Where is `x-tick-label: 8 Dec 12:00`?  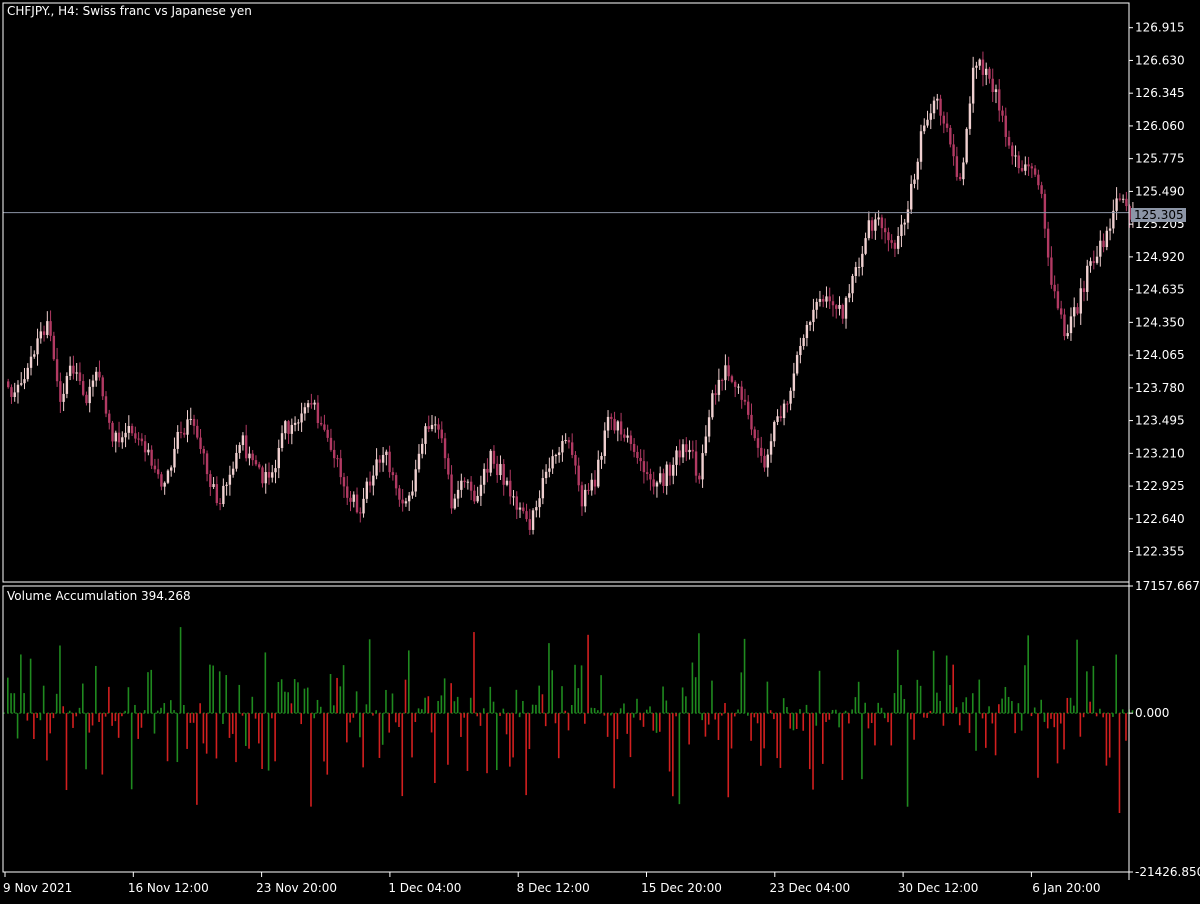
x-tick-label: 8 Dec 12:00 is located at coordinates (553, 888).